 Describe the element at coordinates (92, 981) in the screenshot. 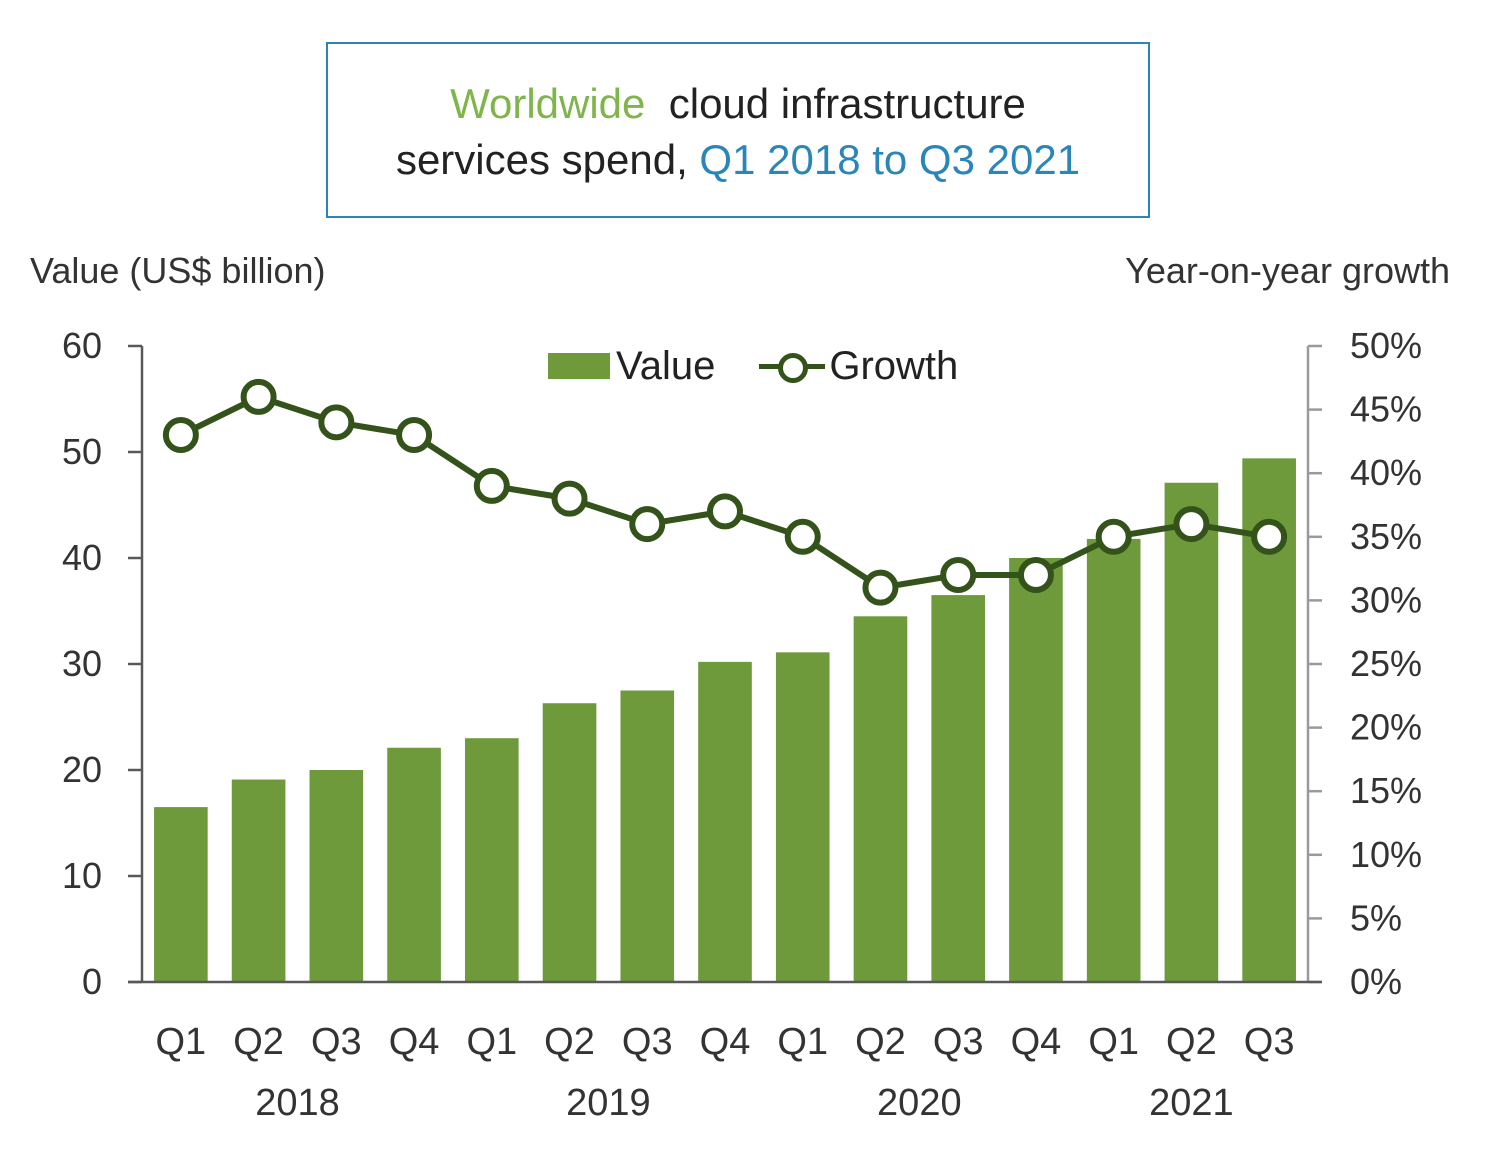

I see `y-tick-label-left: 0` at that location.